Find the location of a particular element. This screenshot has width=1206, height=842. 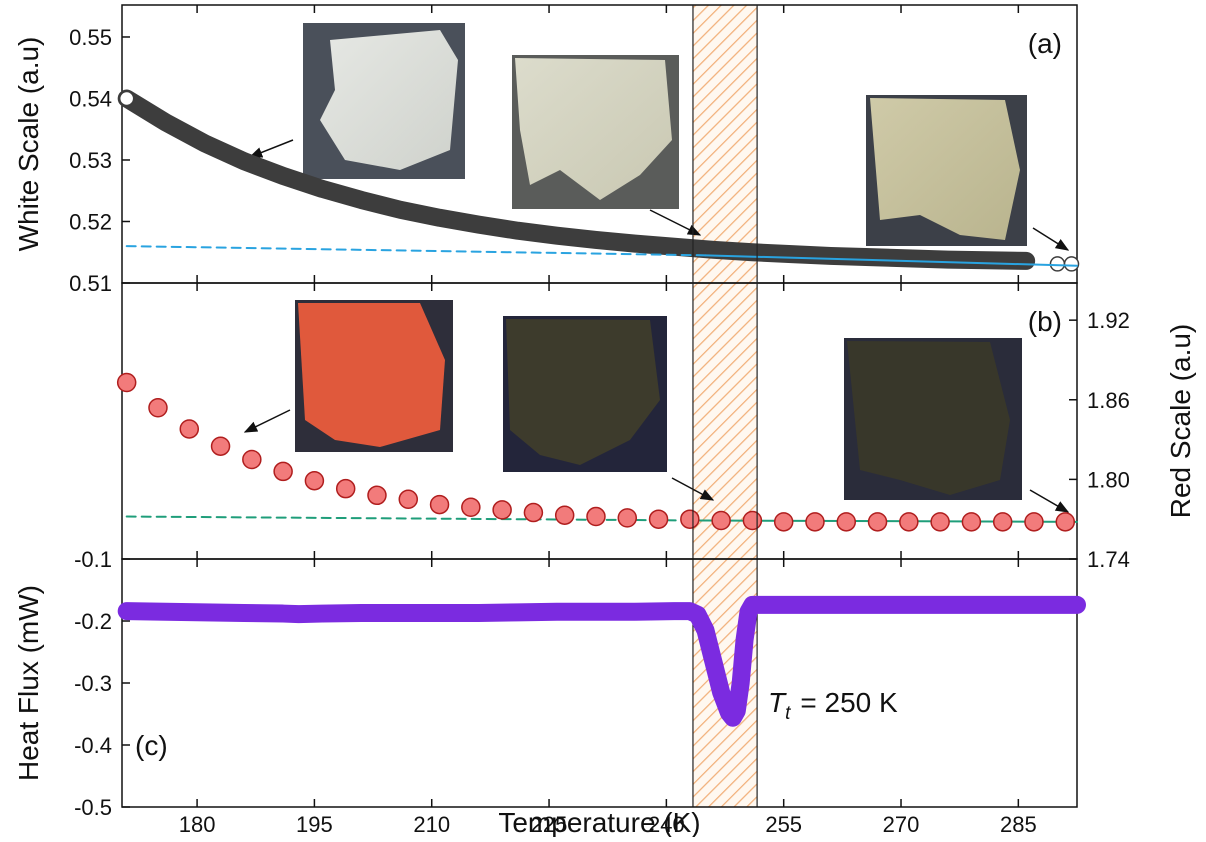

x-tick-label: 180 is located at coordinates (197, 824).